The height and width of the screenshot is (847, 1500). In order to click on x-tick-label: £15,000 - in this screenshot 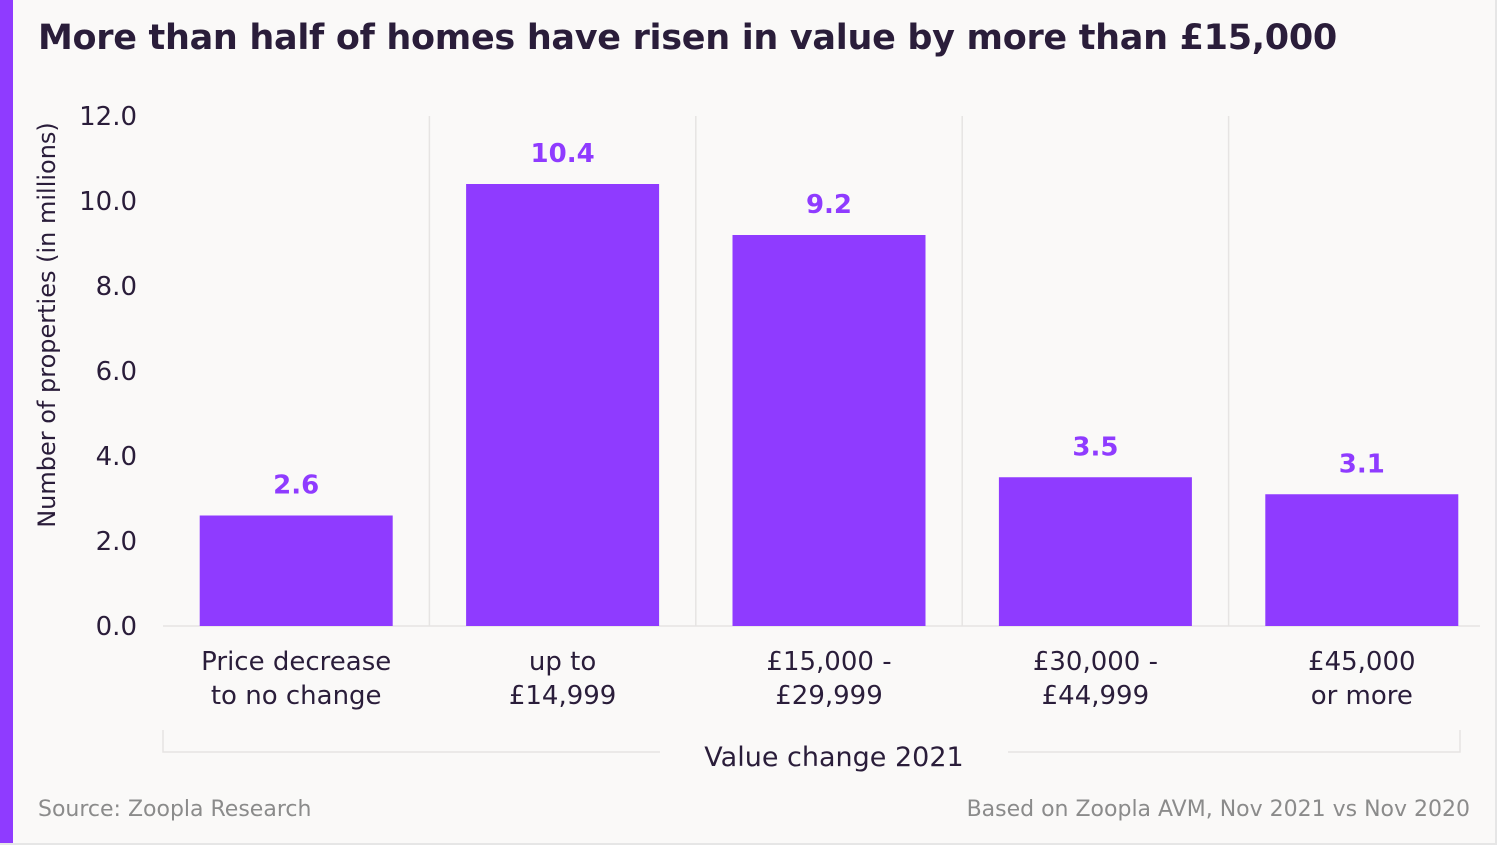, I will do `click(828, 662)`.